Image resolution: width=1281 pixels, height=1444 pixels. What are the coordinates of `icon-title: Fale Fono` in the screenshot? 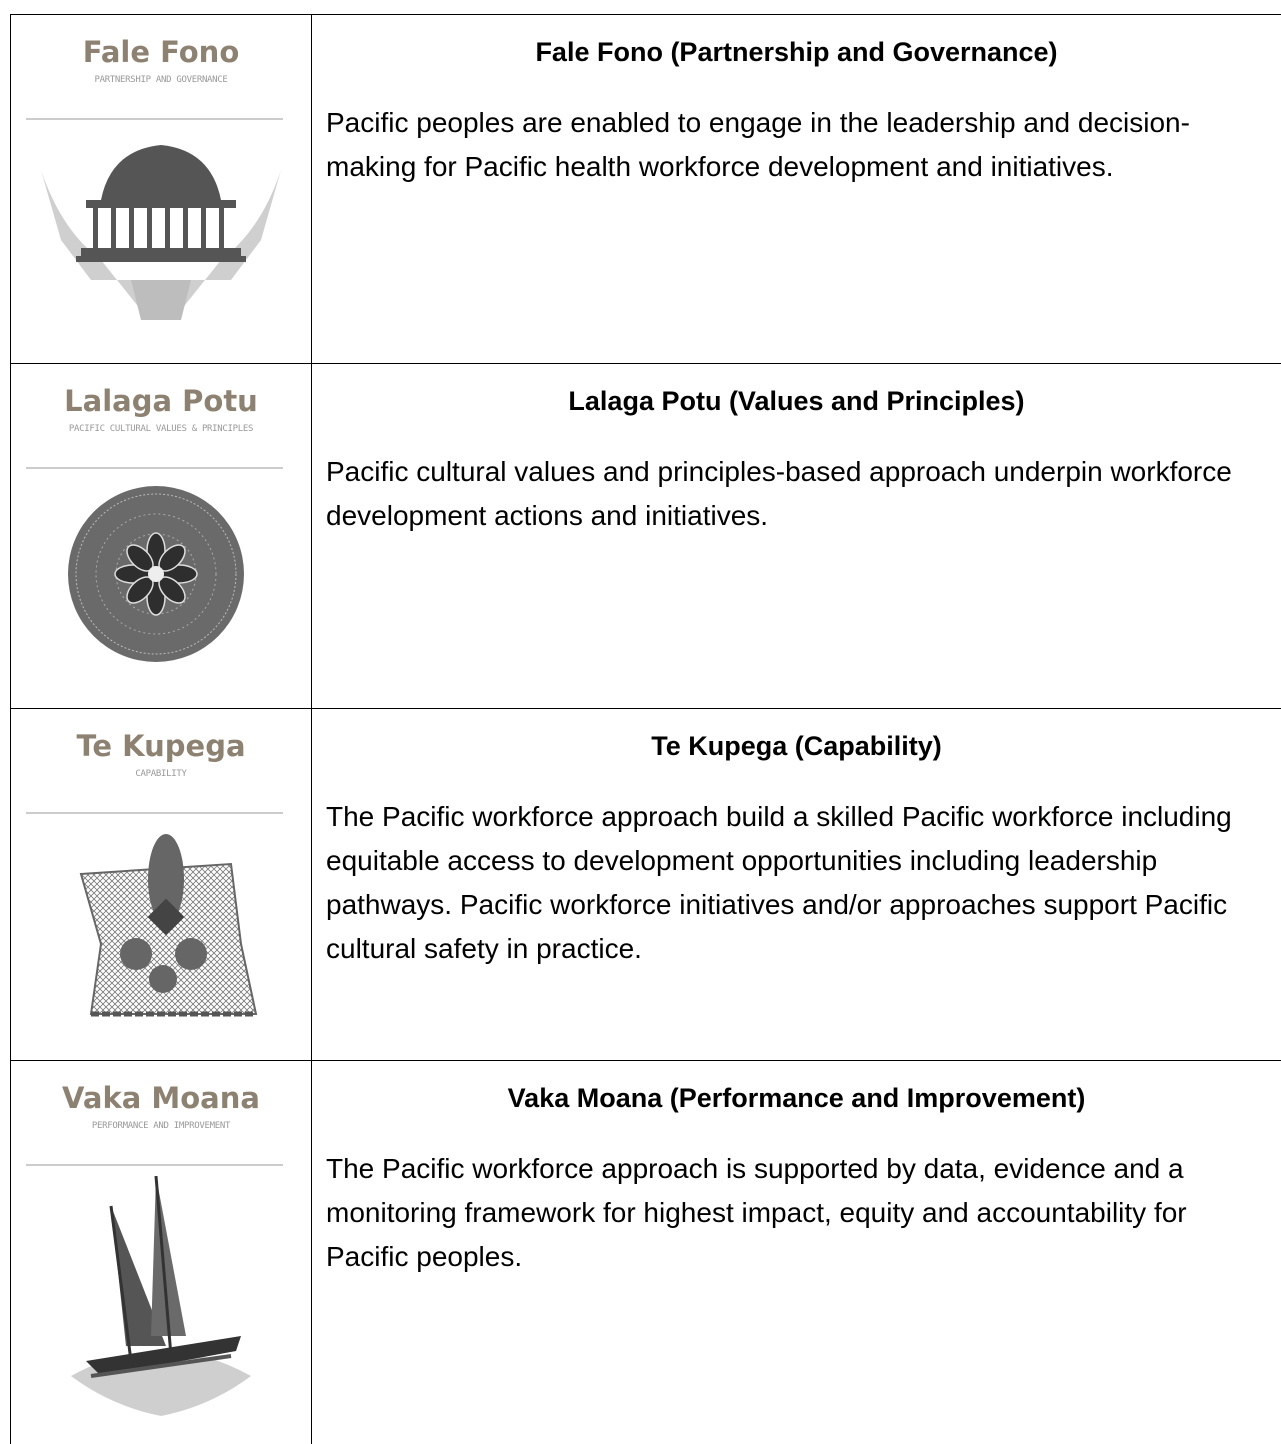 It's located at (161, 52).